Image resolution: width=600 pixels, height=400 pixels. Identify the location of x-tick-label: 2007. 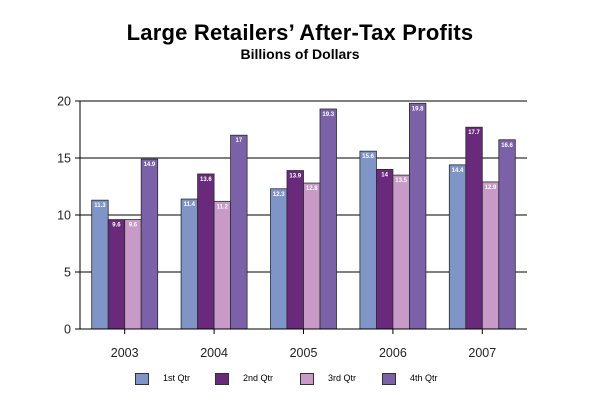
(482, 353).